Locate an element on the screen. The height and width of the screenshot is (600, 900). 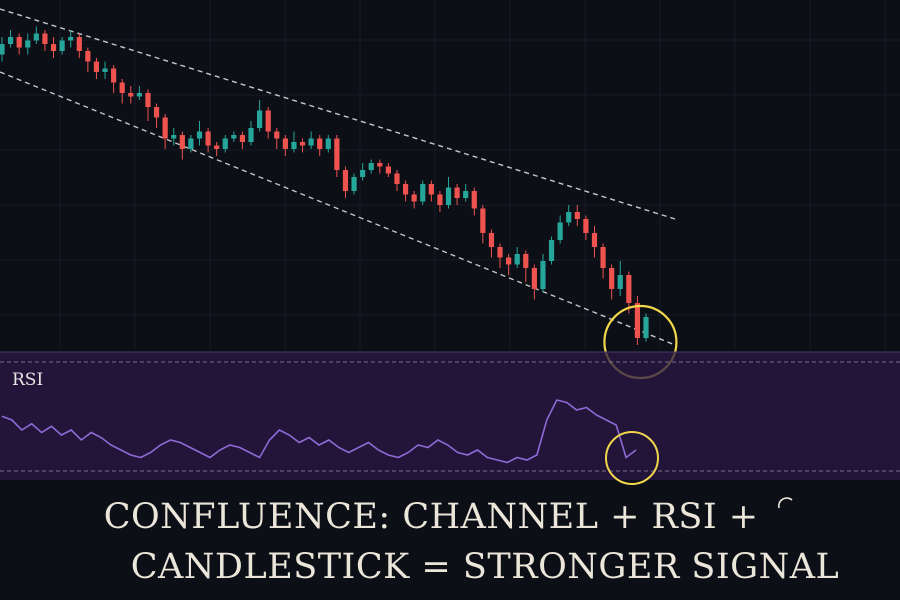
caption-line-1: CONFLUENCE: CHANNEL + RSI + is located at coordinates (450, 517).